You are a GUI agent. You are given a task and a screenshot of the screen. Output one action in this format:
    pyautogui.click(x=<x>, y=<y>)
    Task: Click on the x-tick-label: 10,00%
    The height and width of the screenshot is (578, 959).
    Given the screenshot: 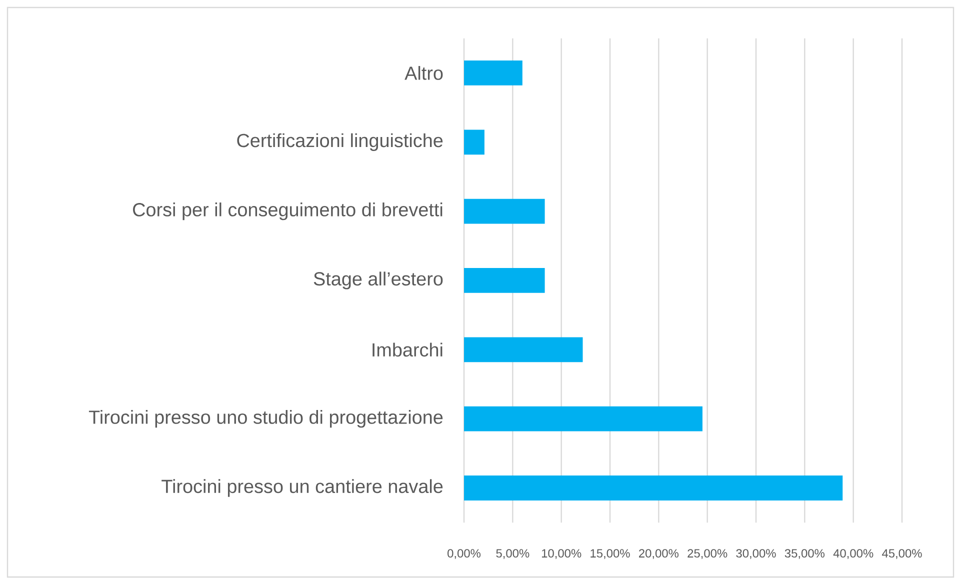 What is the action you would take?
    pyautogui.click(x=562, y=554)
    